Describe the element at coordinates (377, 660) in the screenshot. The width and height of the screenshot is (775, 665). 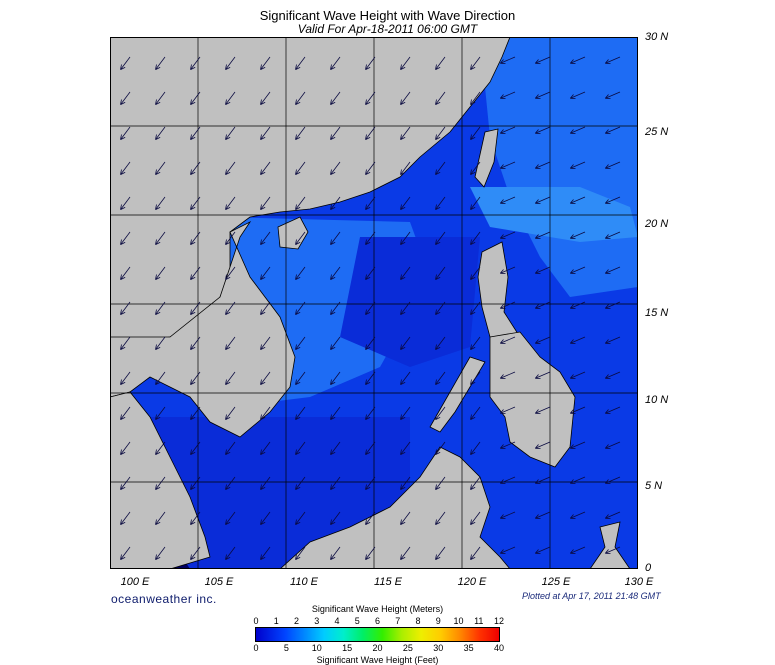
I see `colorbar-title-feet: Significant Wave Height (Feet)` at that location.